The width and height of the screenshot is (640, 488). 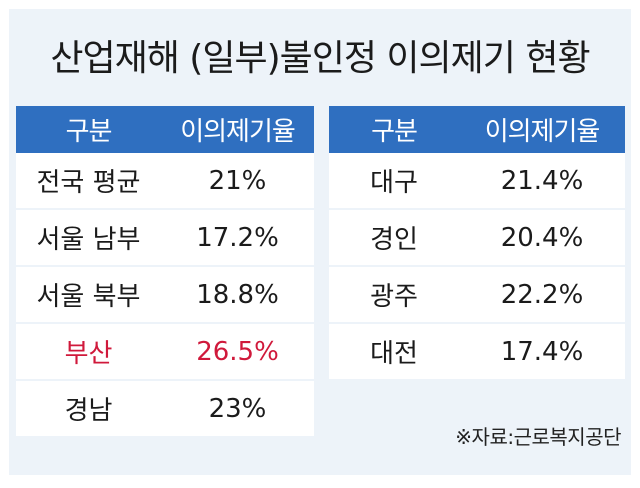 What do you see at coordinates (538, 437) in the screenshot?
I see `source-note: ※자료:근로복지공단` at bounding box center [538, 437].